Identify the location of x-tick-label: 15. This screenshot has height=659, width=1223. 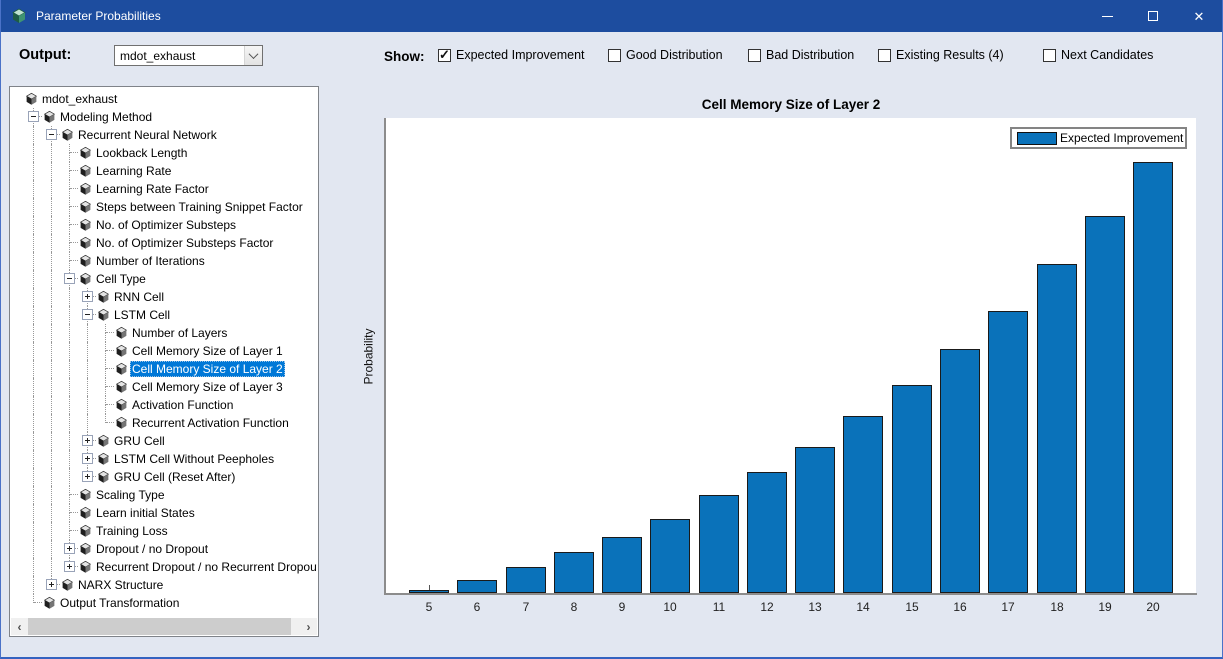
(912, 607).